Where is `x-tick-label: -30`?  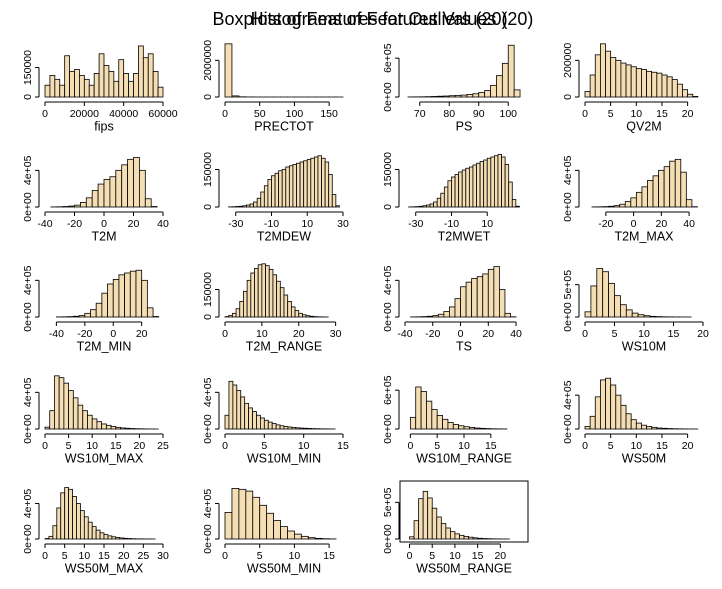 x-tick-label: -30 is located at coordinates (415, 224).